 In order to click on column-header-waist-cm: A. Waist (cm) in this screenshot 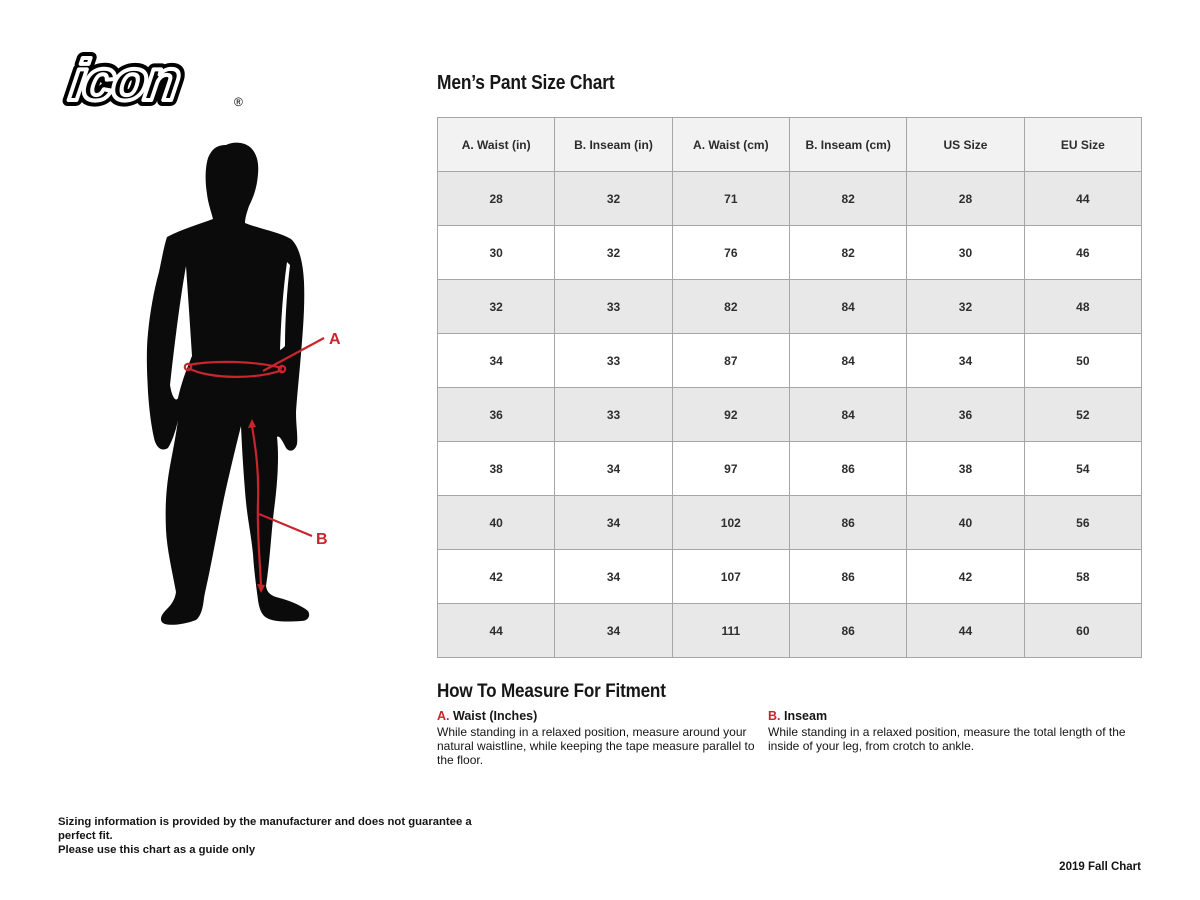, I will do `click(730, 144)`.